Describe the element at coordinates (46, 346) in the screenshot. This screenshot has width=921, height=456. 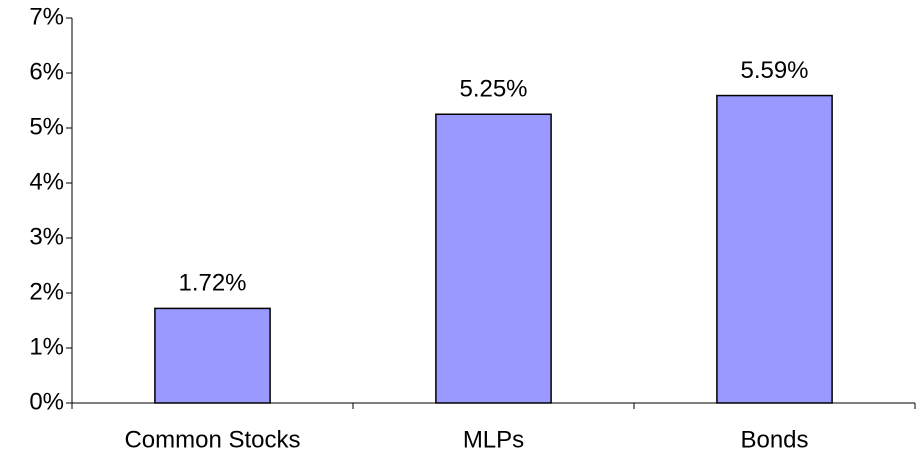
I see `y-tick-label: 1%` at that location.